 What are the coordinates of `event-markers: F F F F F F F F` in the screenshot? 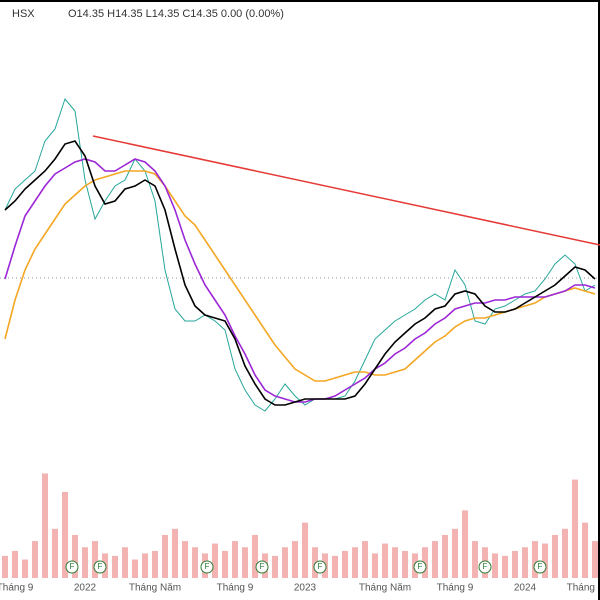 It's located at (306, 567).